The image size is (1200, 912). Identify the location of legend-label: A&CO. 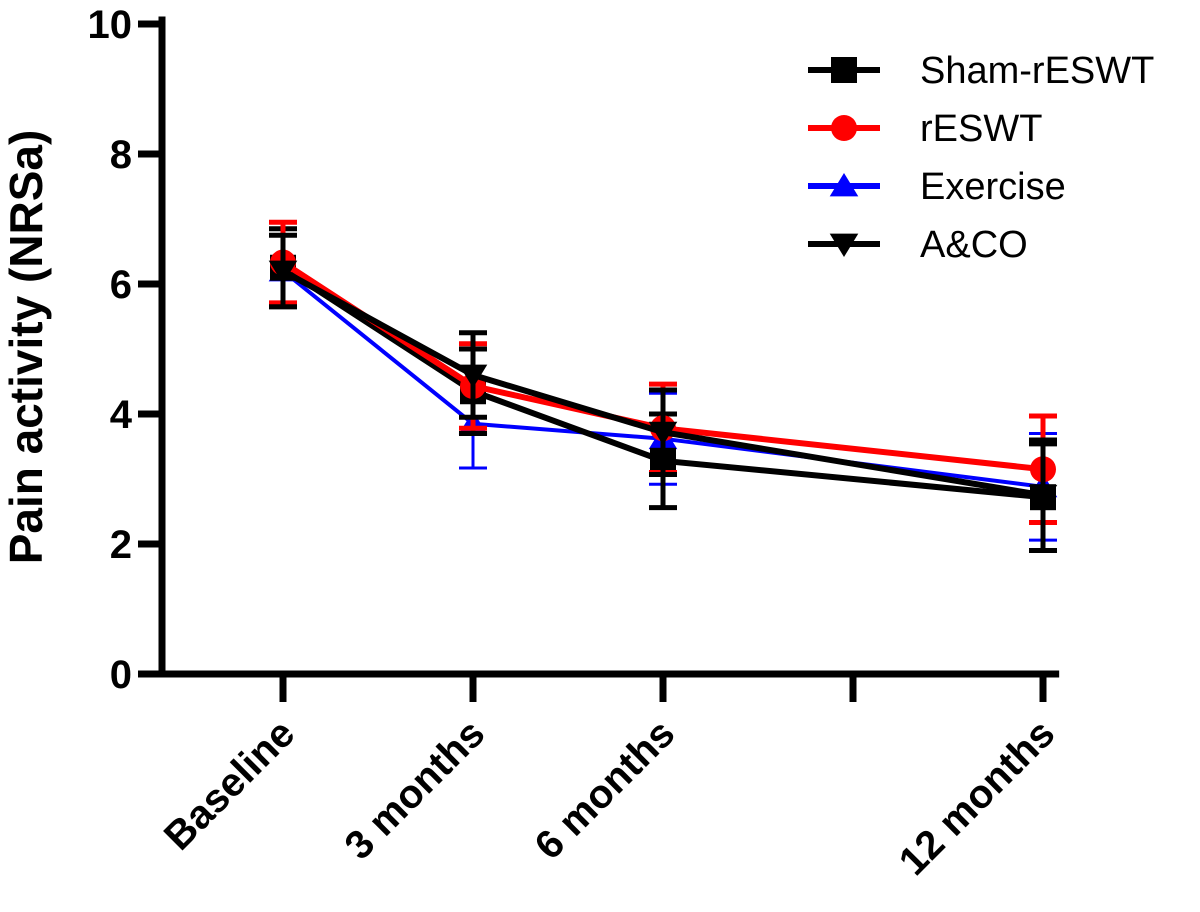
(974, 245).